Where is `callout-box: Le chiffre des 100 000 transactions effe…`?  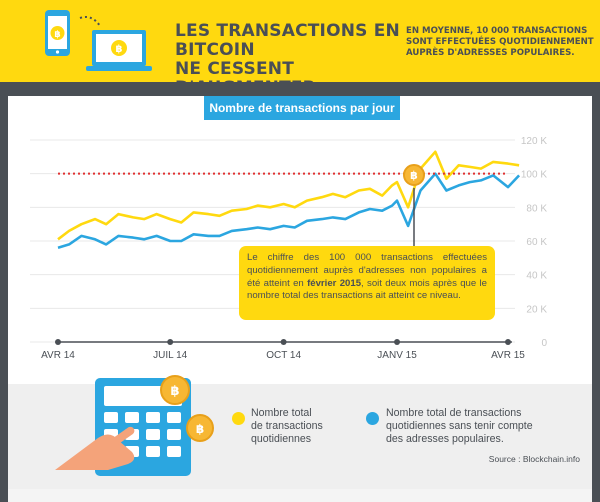 callout-box: Le chiffre des 100 000 transactions effe… is located at coordinates (367, 283).